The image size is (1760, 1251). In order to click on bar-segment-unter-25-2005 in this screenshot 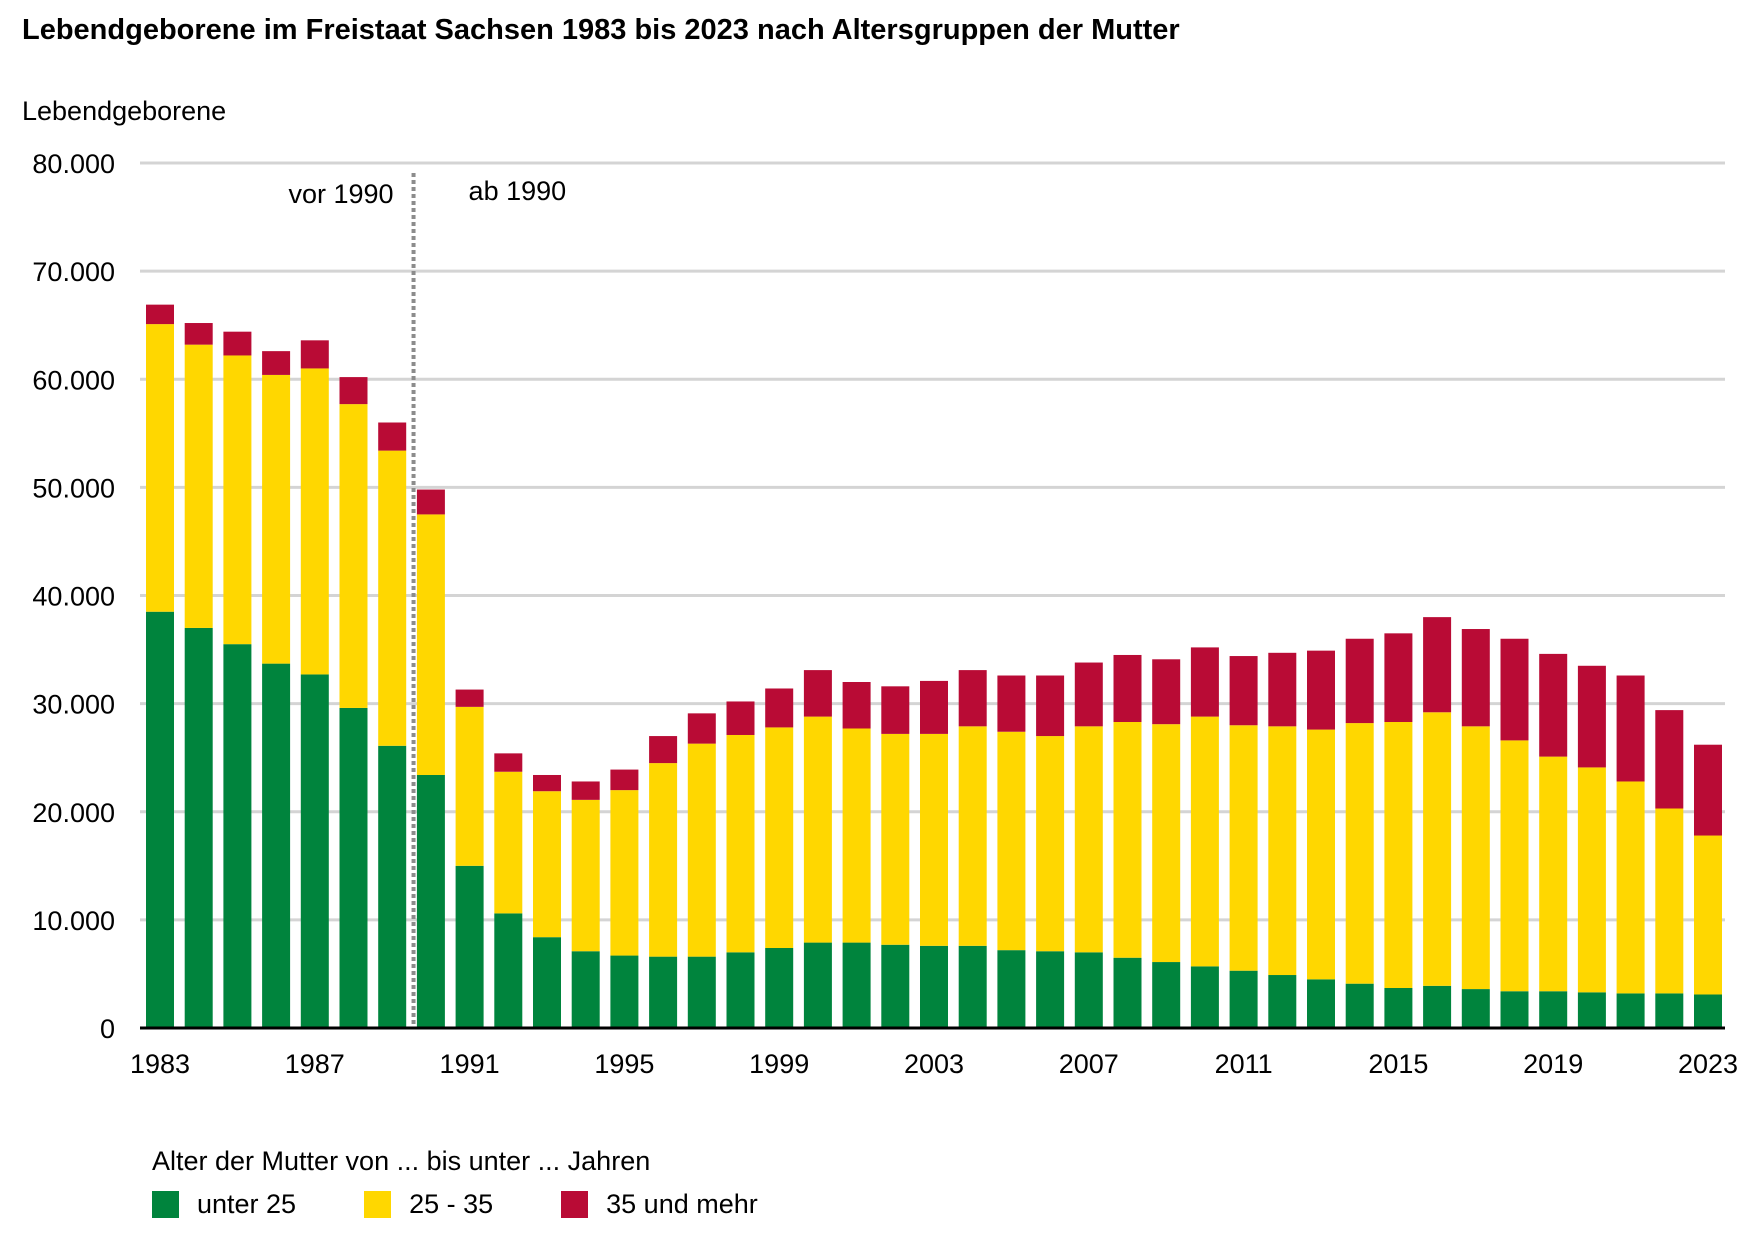, I will do `click(1011, 989)`.